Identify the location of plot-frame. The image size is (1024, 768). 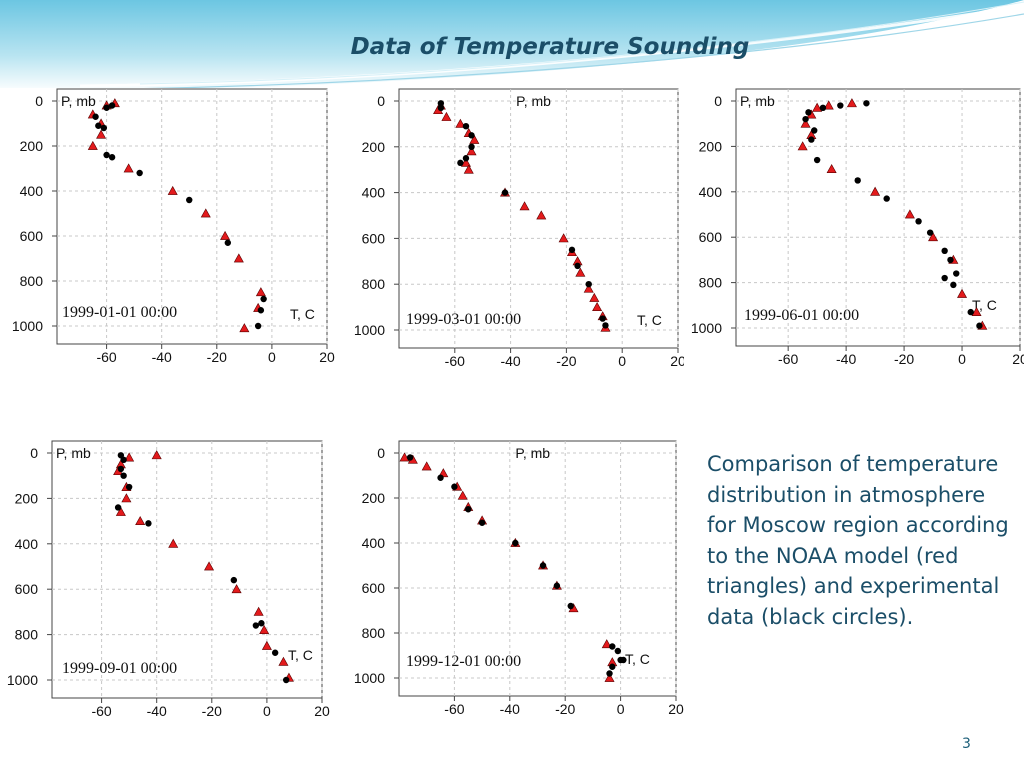
(878, 217).